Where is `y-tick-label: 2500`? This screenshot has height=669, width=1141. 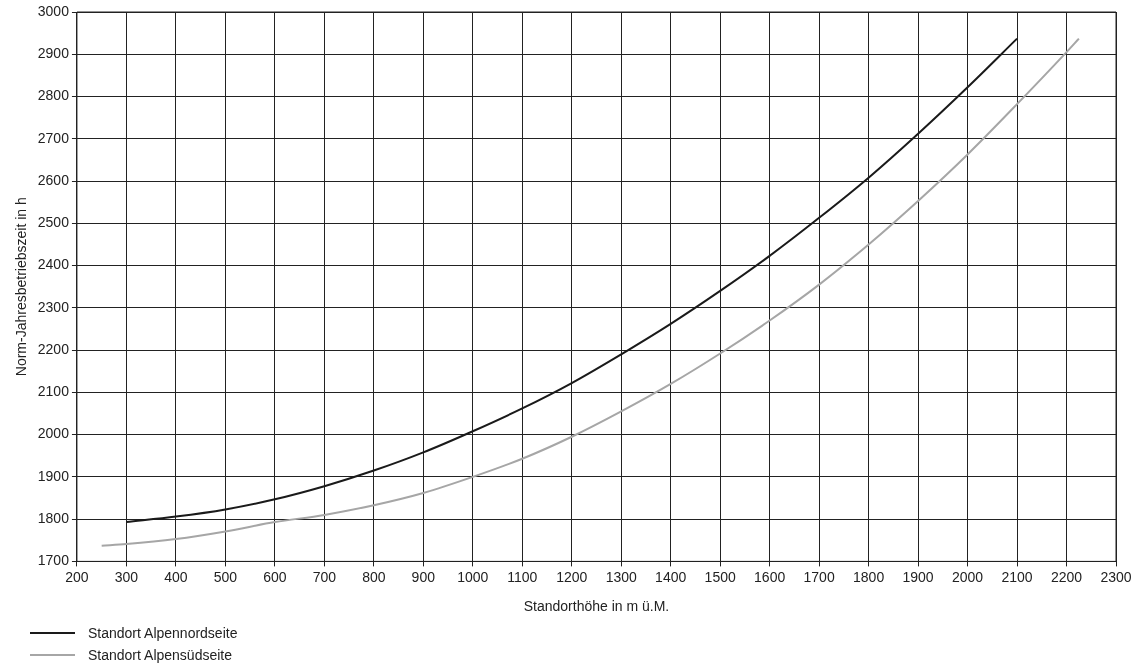 y-tick-label: 2500 is located at coordinates (53, 222).